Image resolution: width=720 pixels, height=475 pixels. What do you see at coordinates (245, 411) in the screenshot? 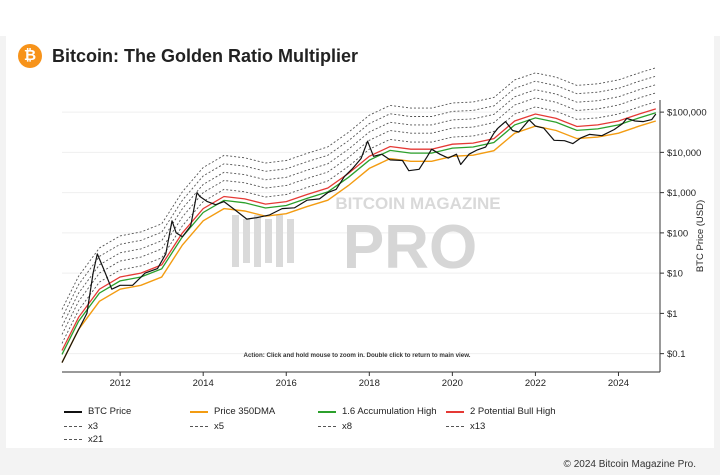
I see `legend-label: Price 350DMA` at bounding box center [245, 411].